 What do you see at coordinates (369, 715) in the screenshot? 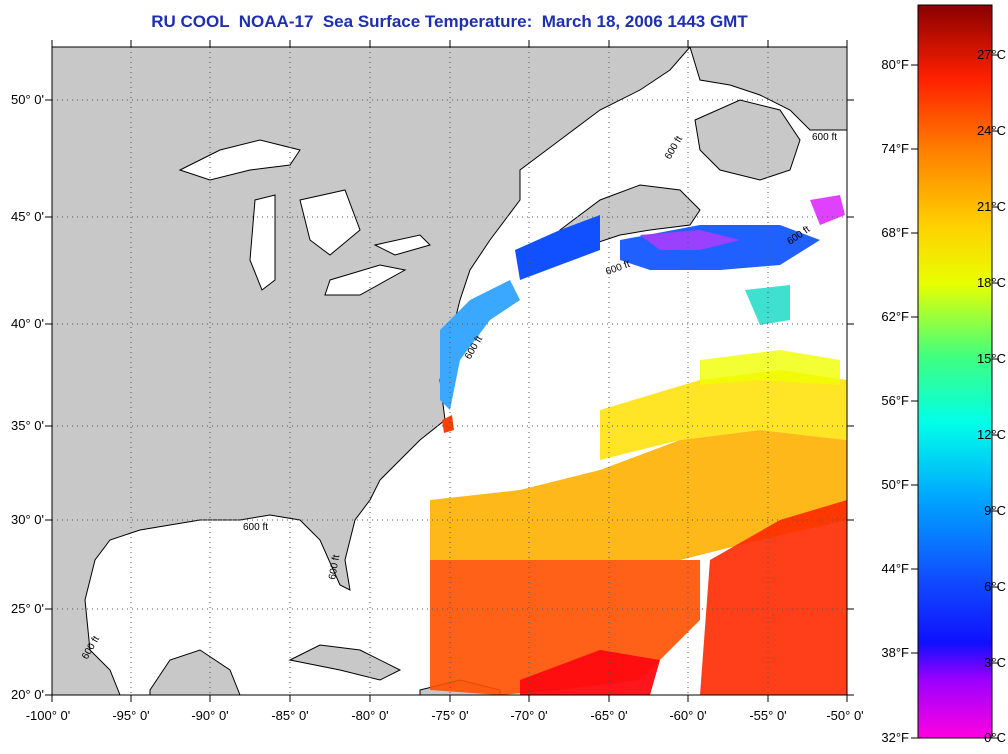
I see `longitude-label: -80° 0'` at bounding box center [369, 715].